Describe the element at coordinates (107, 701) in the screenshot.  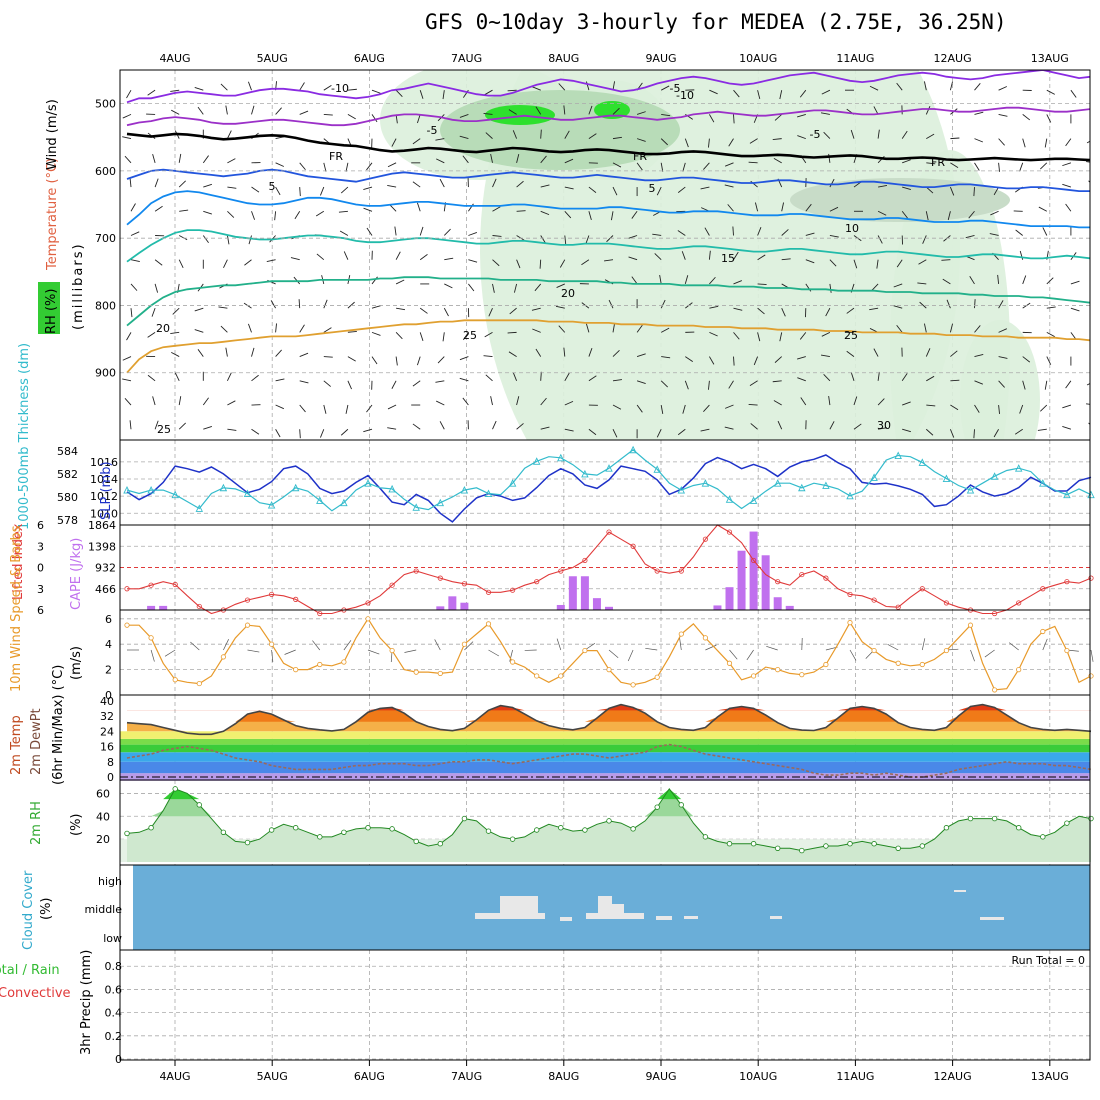
I see `temperature-tick-label: 40` at that location.